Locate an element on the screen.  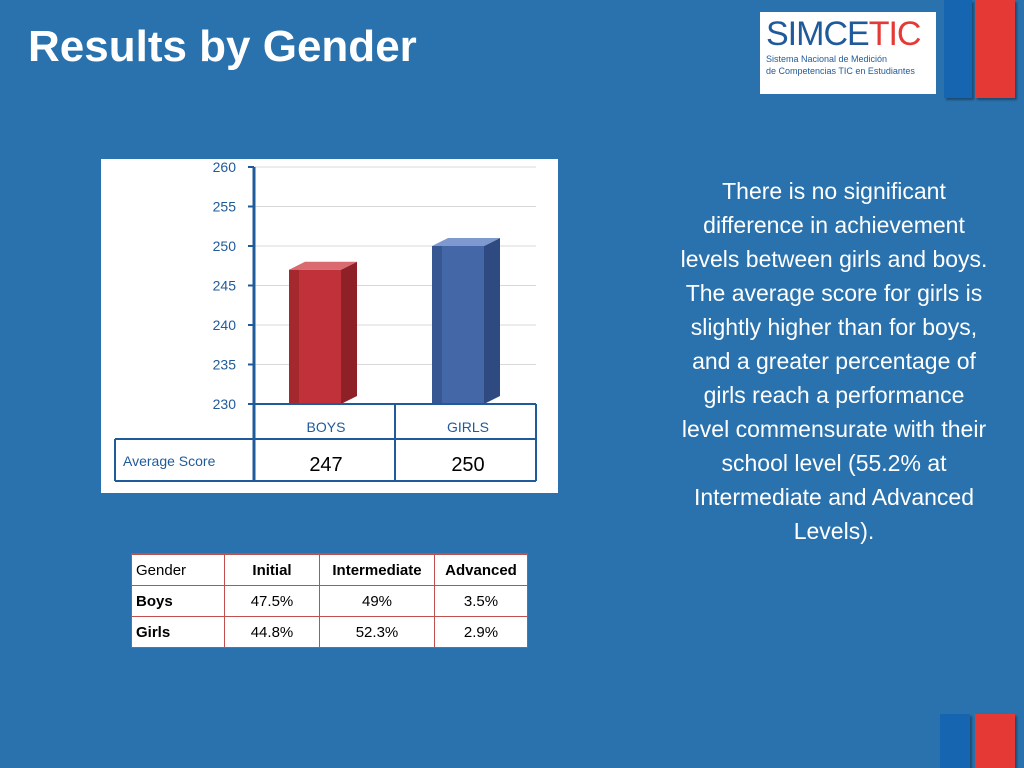
row-boys-intermediate: 49% is located at coordinates (377, 601).